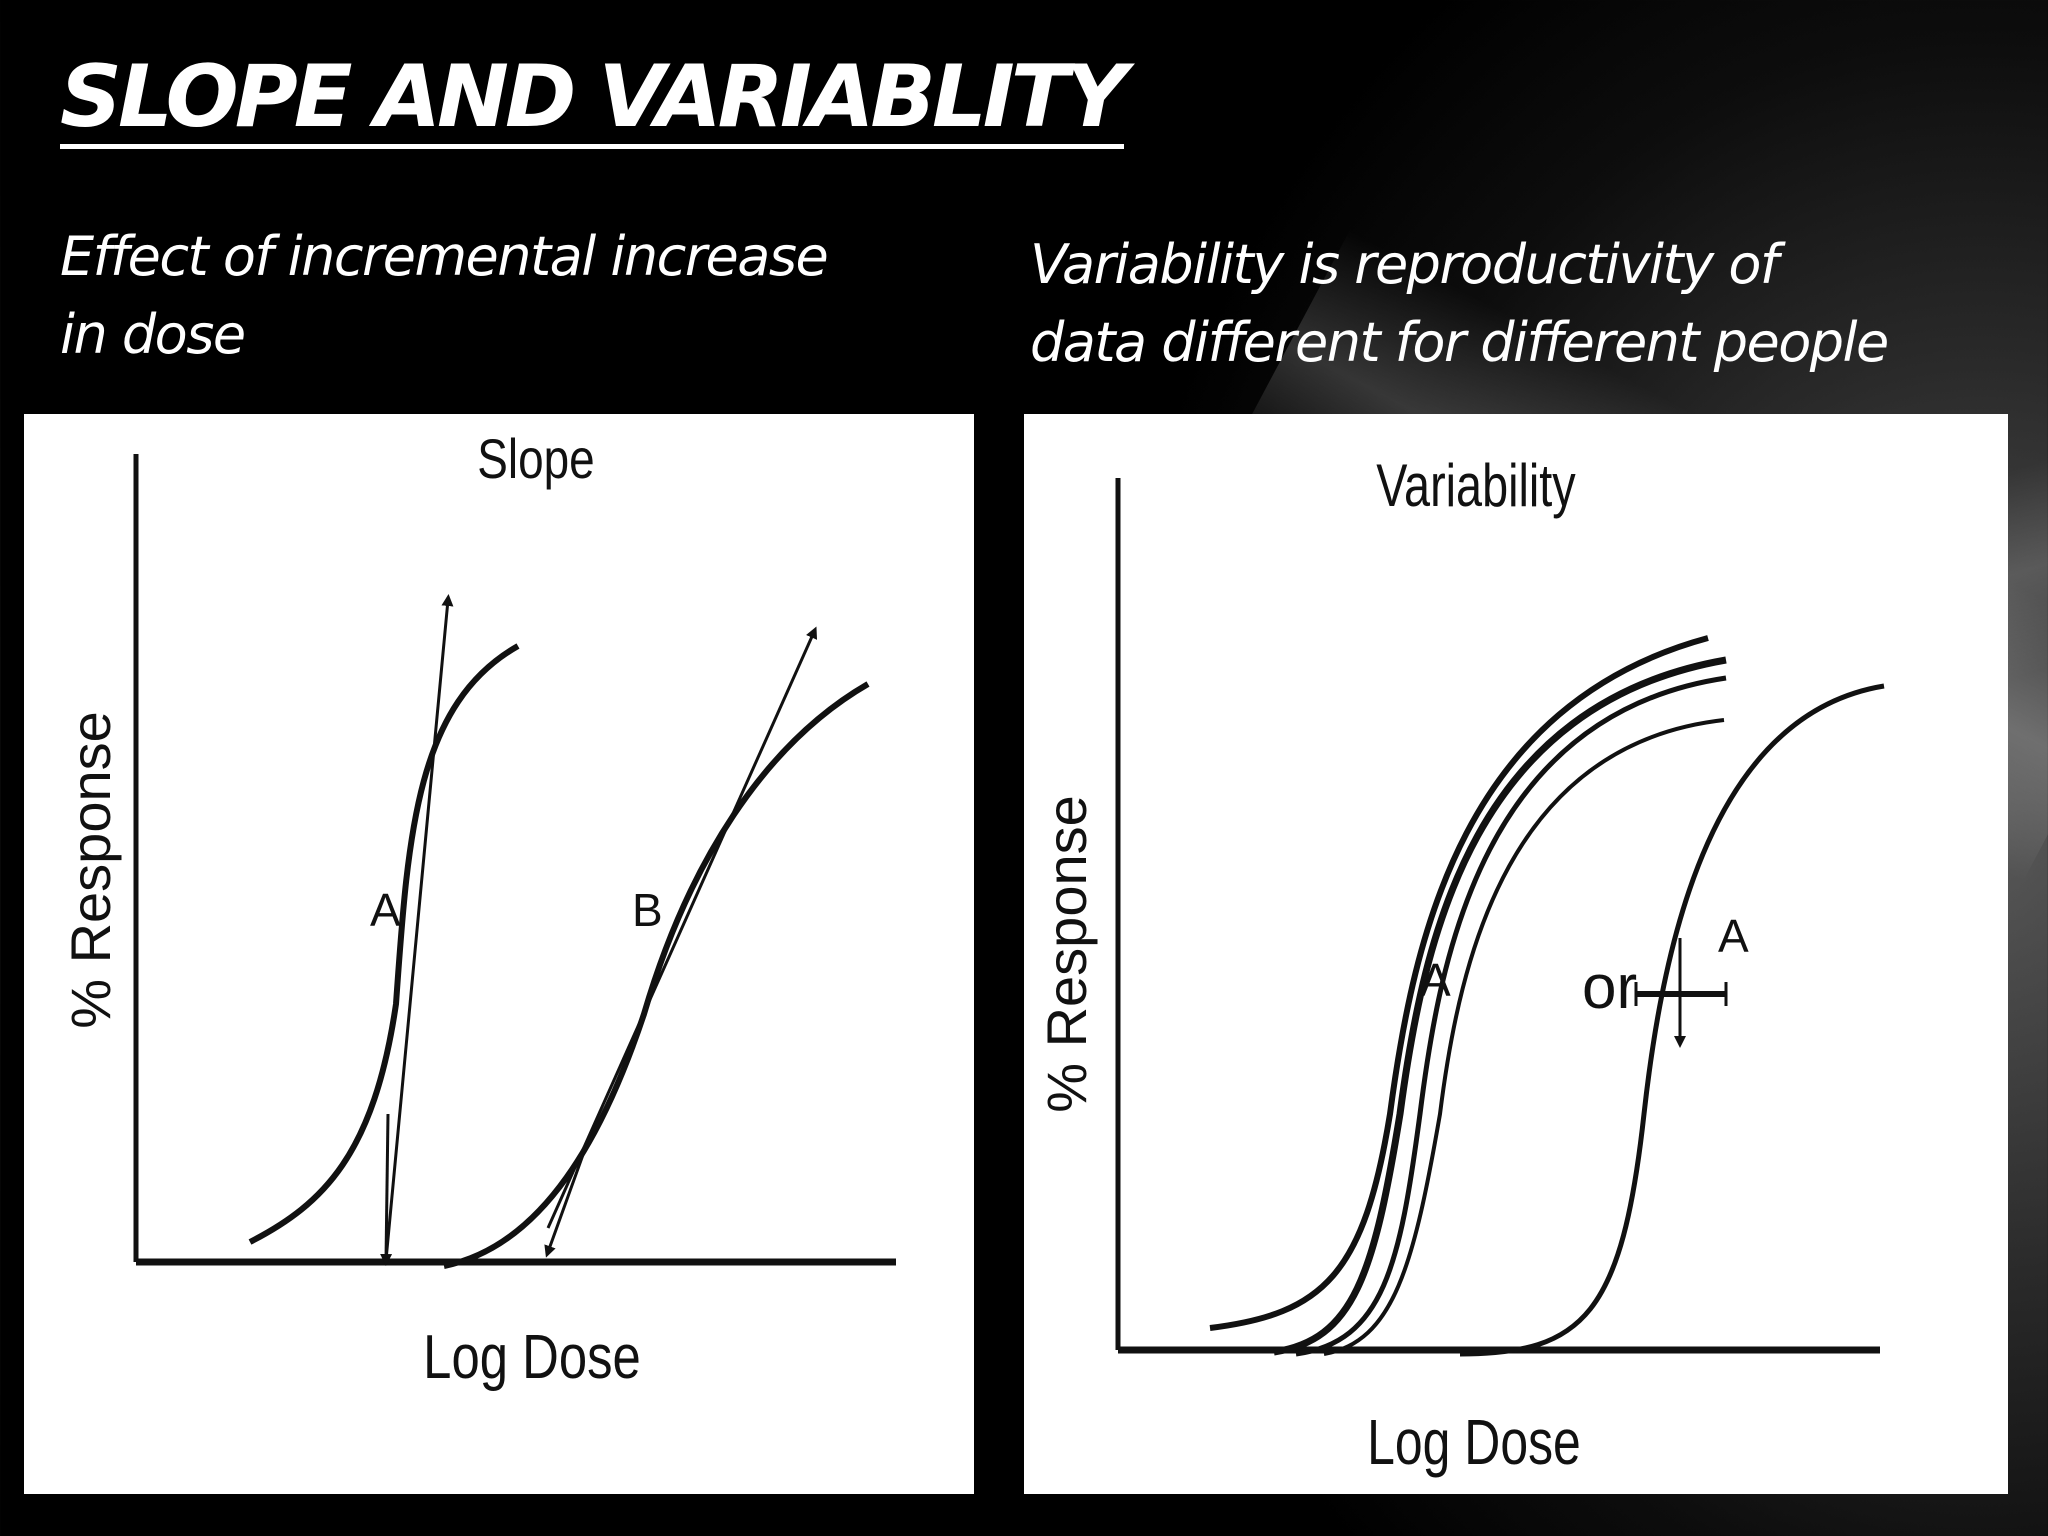 This screenshot has height=1536, width=2048. Describe the element at coordinates (1459, 342) in the screenshot. I see `right-caption-line-2: data different for different people` at that location.